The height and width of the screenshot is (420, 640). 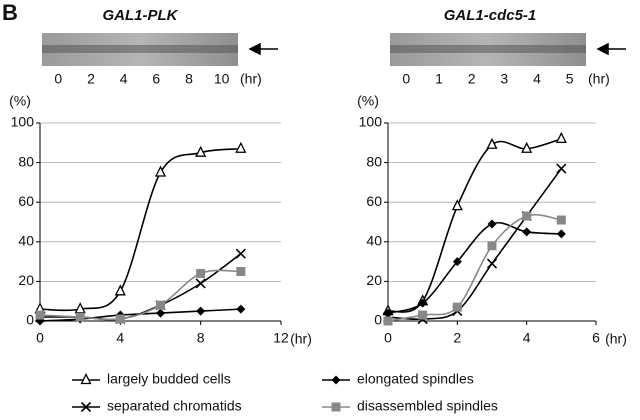 I want to click on gel-lane-label: 5, so click(x=570, y=79).